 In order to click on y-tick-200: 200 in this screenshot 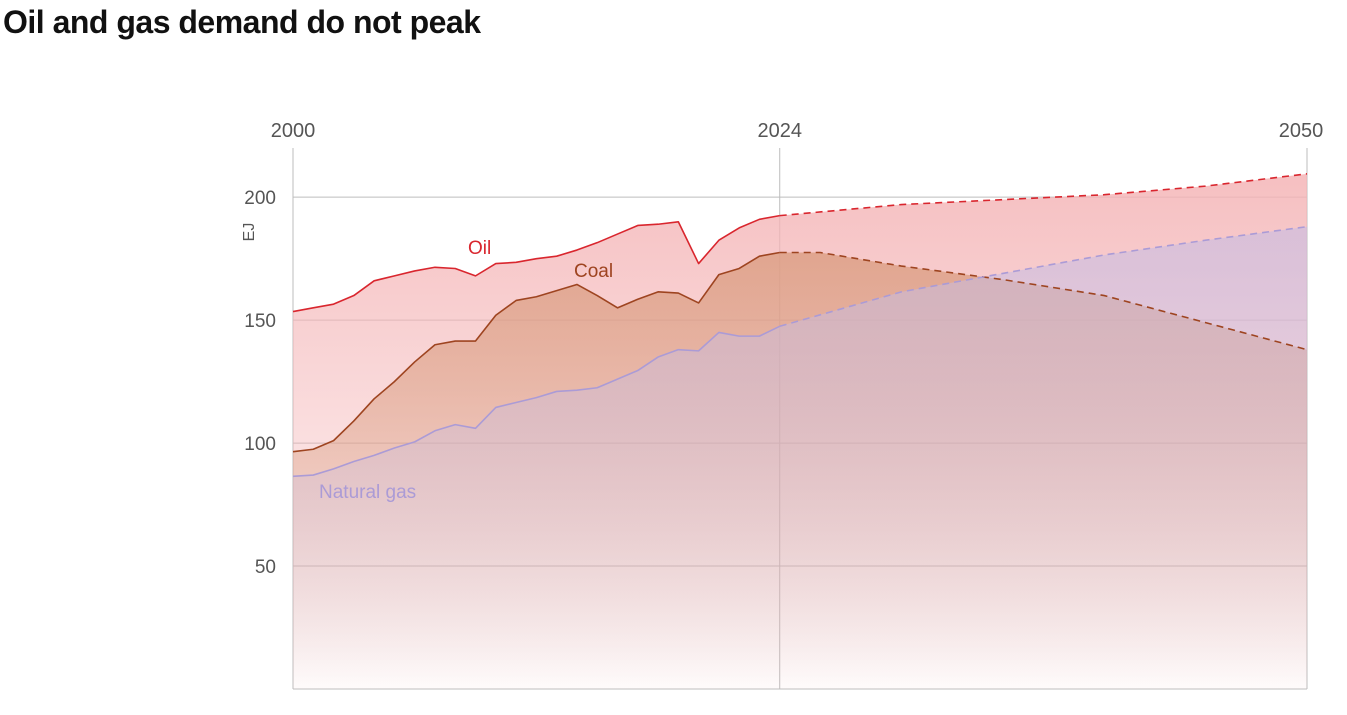, I will do `click(260, 198)`.